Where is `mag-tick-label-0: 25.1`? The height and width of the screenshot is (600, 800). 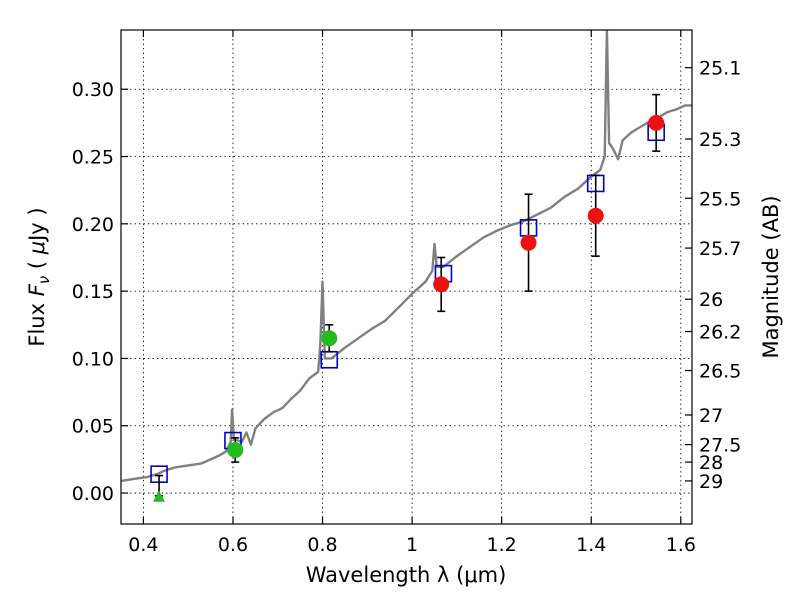 mag-tick-label-0: 25.1 is located at coordinates (720, 69).